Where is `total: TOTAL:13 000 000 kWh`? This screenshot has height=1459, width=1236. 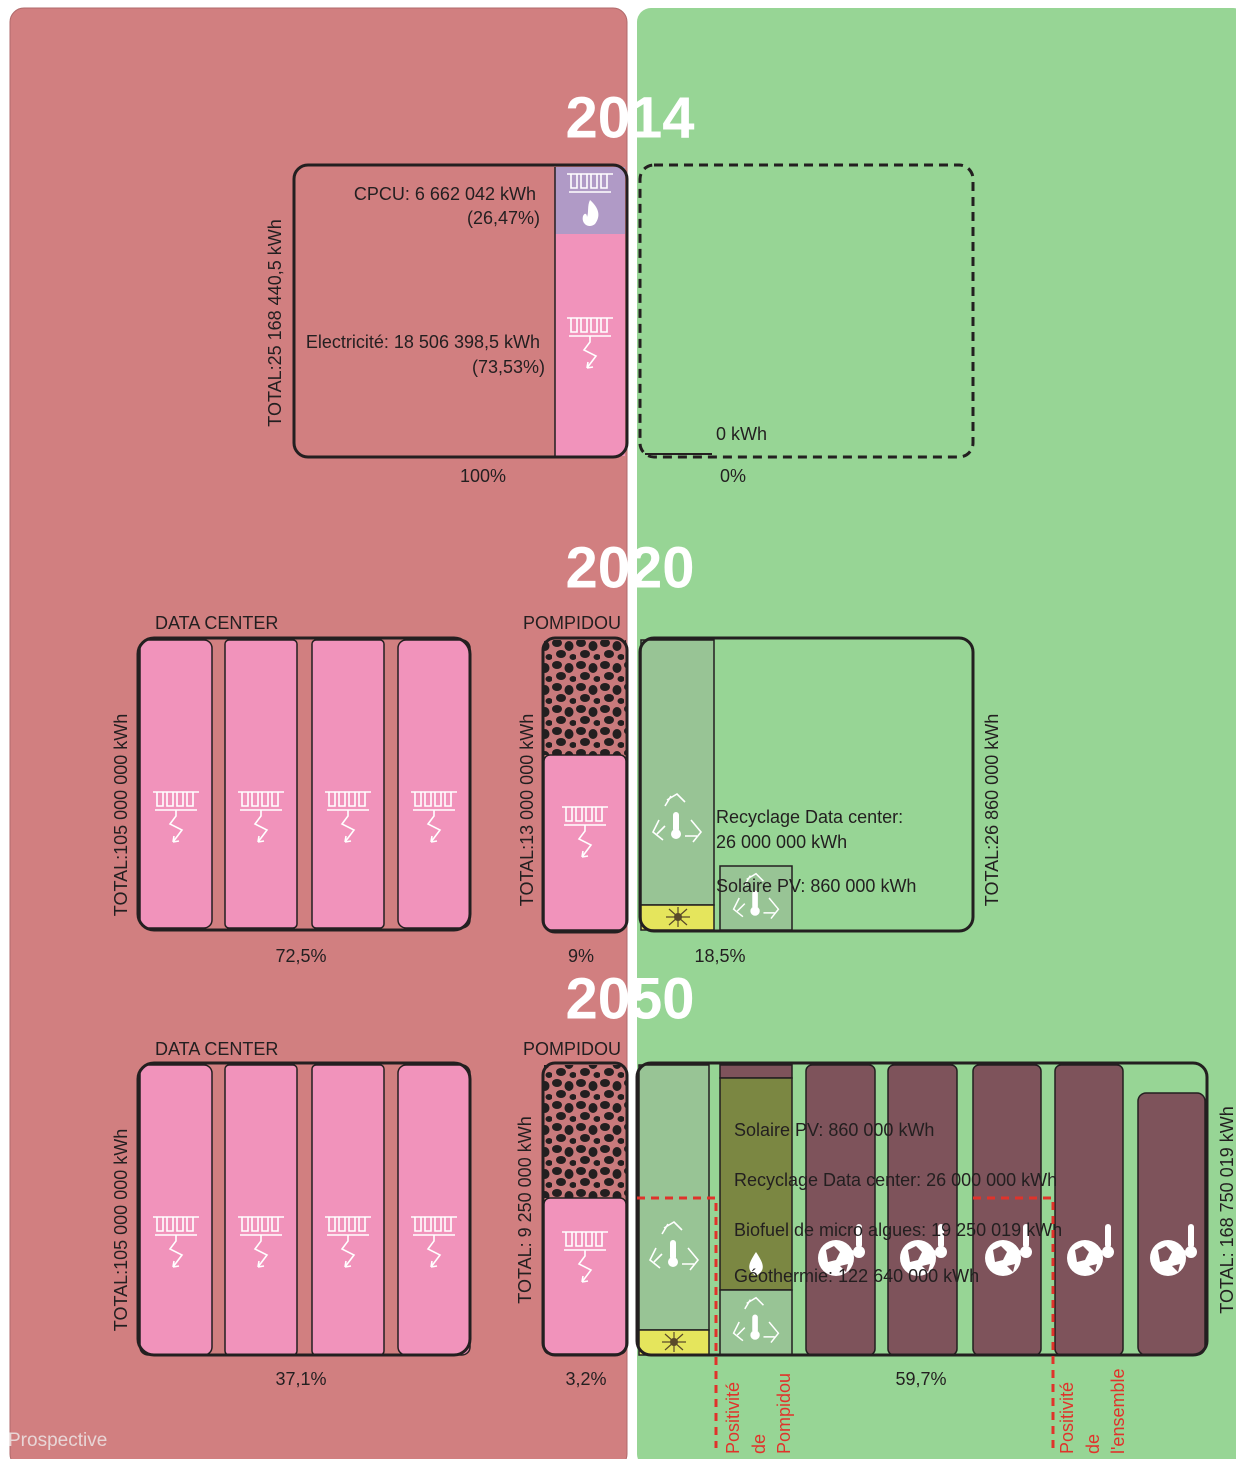
total: TOTAL:13 000 000 kWh is located at coordinates (527, 810).